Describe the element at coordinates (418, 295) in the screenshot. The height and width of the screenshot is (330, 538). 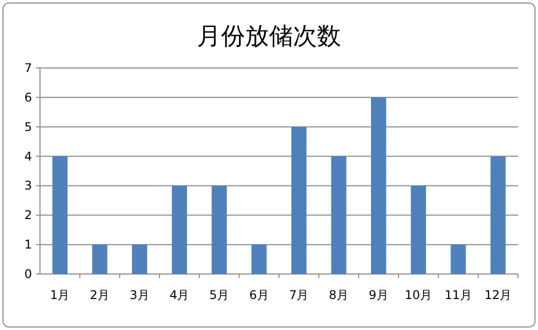
I see `x-tick-label: 10月` at that location.